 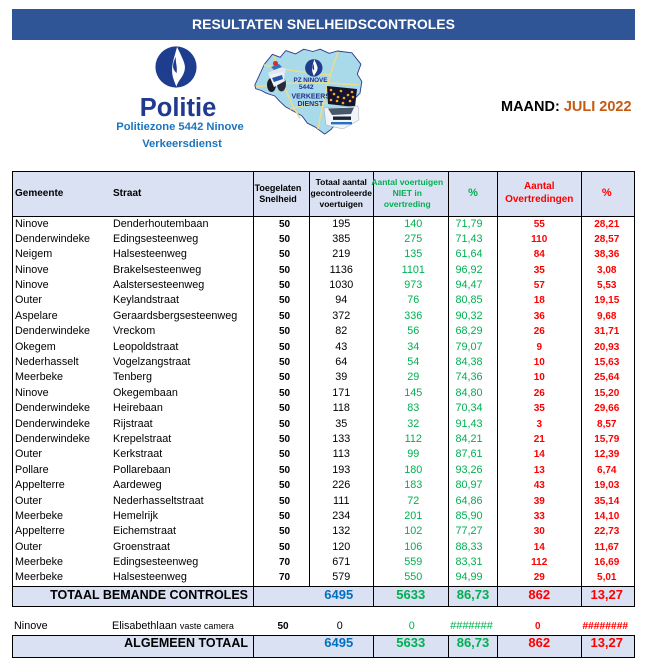 I want to click on svg-text: VERKEERS, so click(x=310, y=97).